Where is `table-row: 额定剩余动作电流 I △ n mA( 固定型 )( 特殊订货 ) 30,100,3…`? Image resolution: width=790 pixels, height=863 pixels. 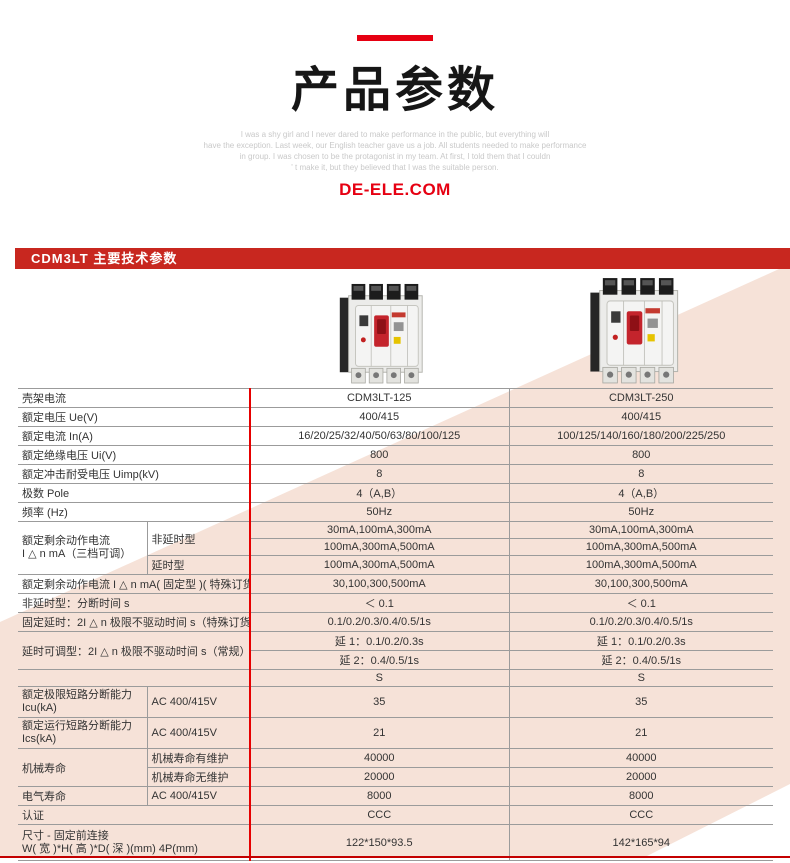 table-row: 额定剩余动作电流 I △ n mA( 固定型 )( 特殊订货 ) 30,100,3… is located at coordinates (395, 584).